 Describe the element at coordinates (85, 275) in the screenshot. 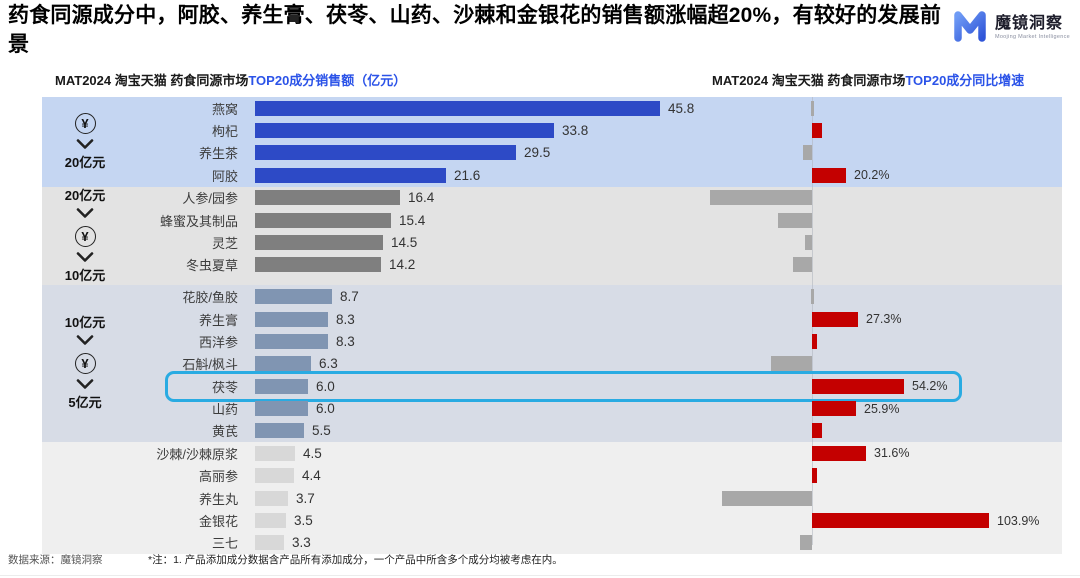

I see `tier-range-text: 10亿元` at that location.